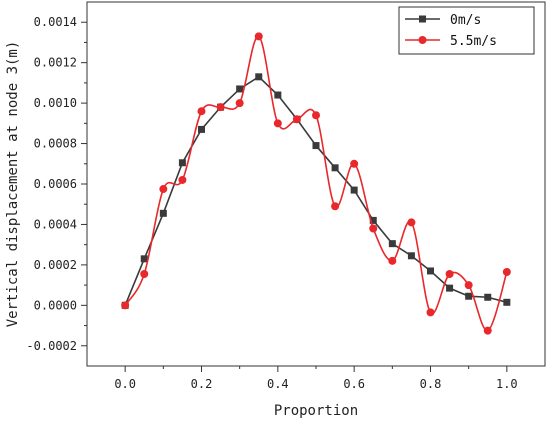 The image size is (550, 422). Describe the element at coordinates (443, 20) in the screenshot. I see `legend-item: 0m/s` at that location.